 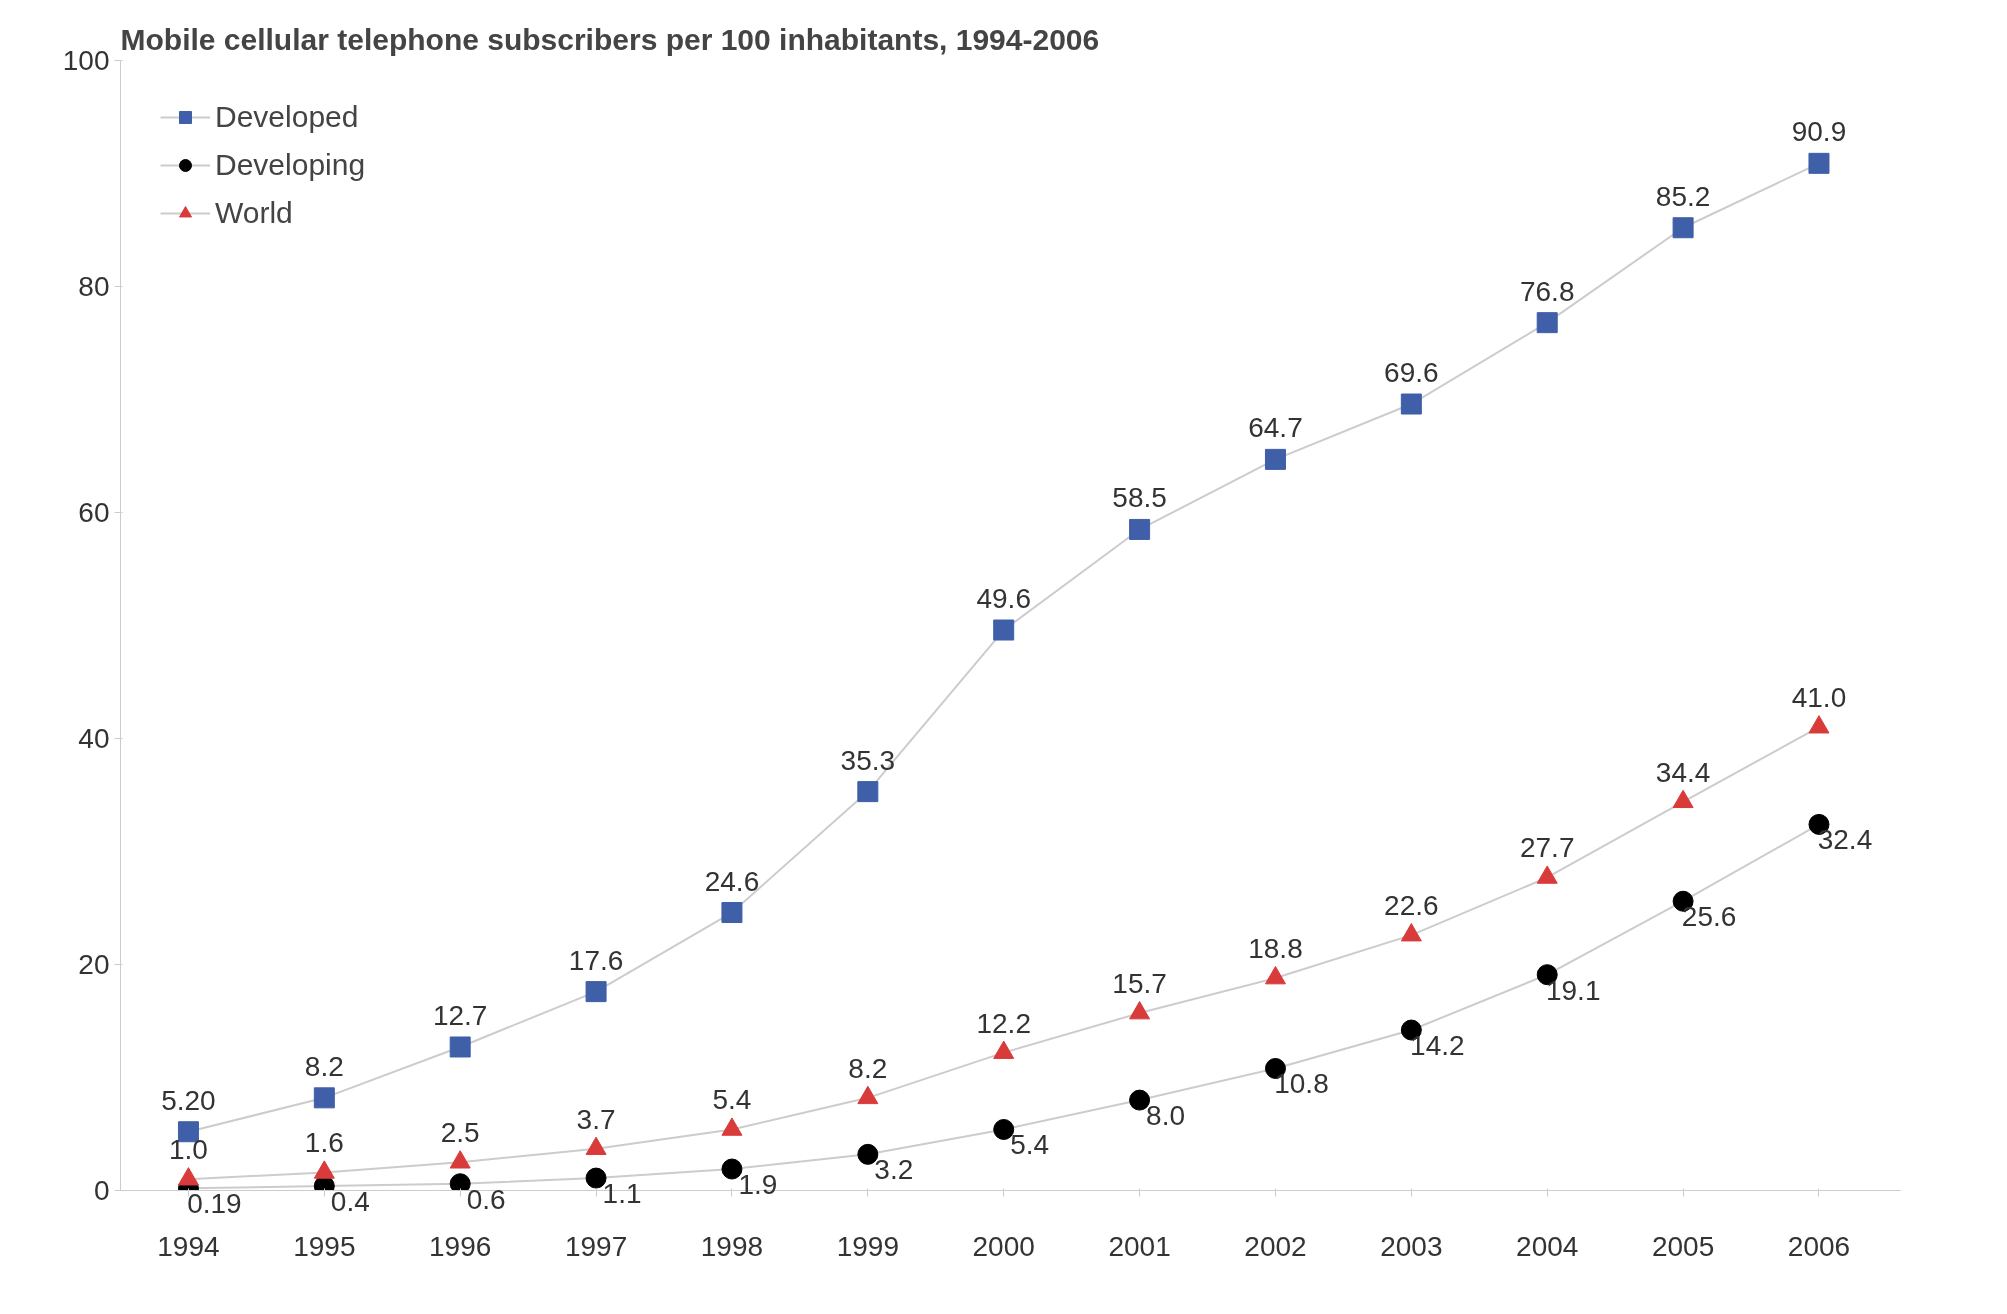 What do you see at coordinates (188, 1246) in the screenshot?
I see `x-tick-label: 1994` at bounding box center [188, 1246].